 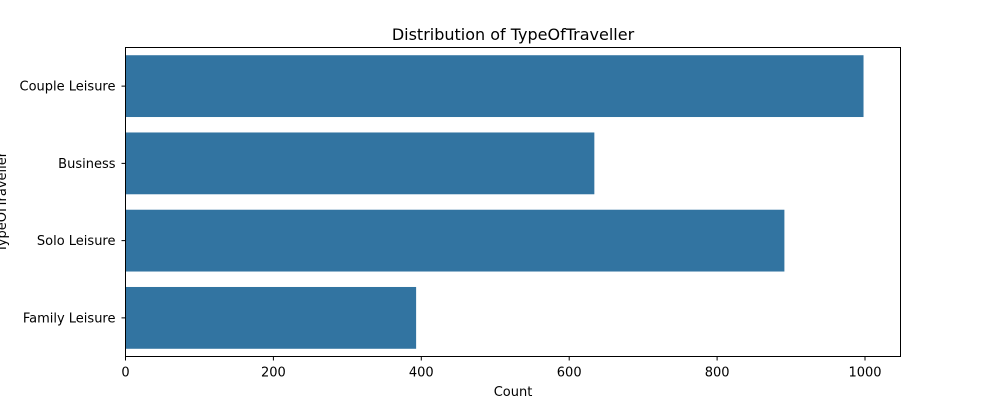 I want to click on y-axis-title: TypeOfTraveller, so click(x=5, y=202).